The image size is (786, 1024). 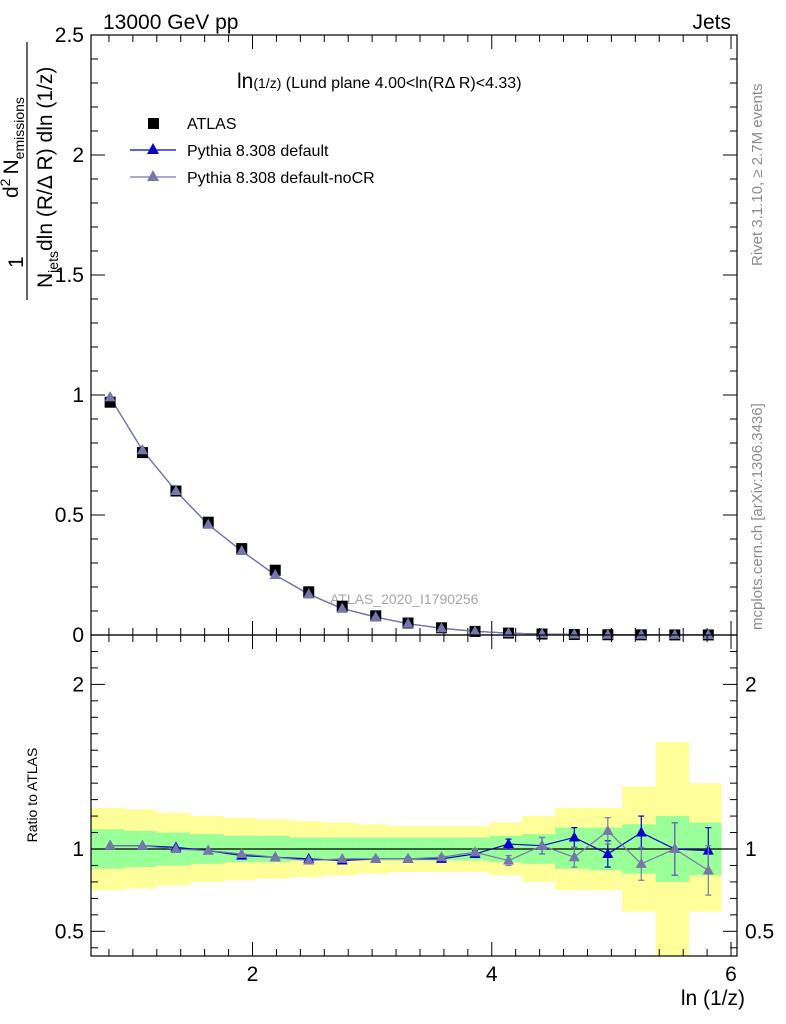 What do you see at coordinates (759, 931) in the screenshot?
I see `ratio-y-tick-label-right: 0.5` at bounding box center [759, 931].